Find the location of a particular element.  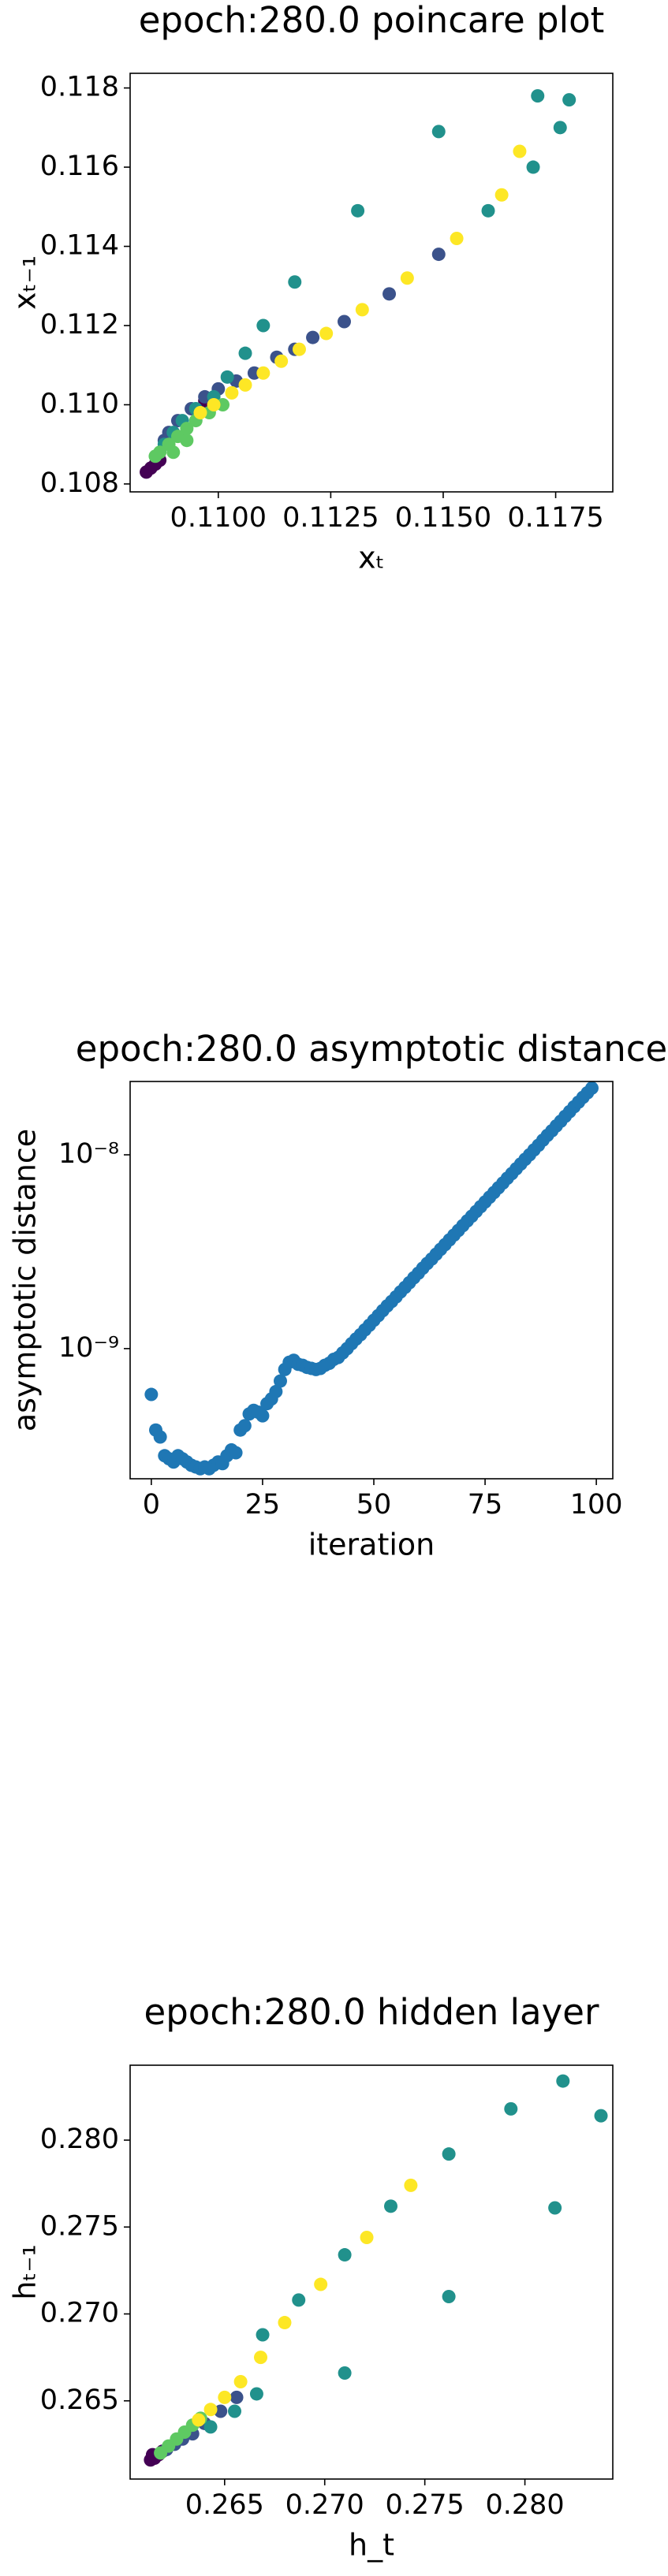

chart-title: epoch:280.0 hidden layer is located at coordinates (371, 2012).